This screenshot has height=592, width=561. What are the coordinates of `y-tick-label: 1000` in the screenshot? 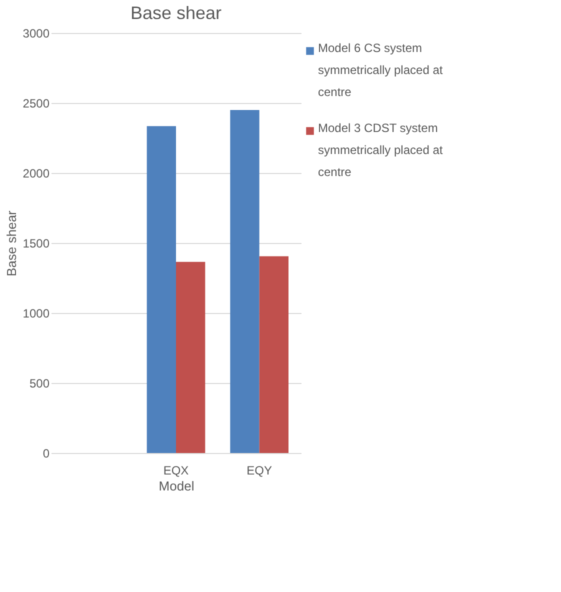 It's located at (36, 313).